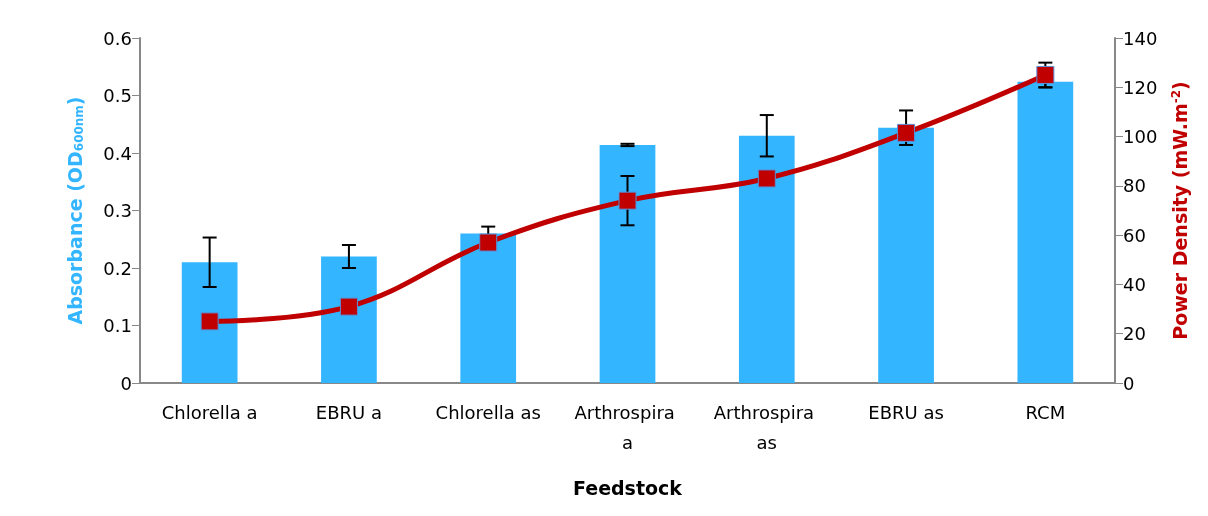 This screenshot has width=1208, height=516. I want to click on x-tick-label: Arthrospira a, so click(627, 427).